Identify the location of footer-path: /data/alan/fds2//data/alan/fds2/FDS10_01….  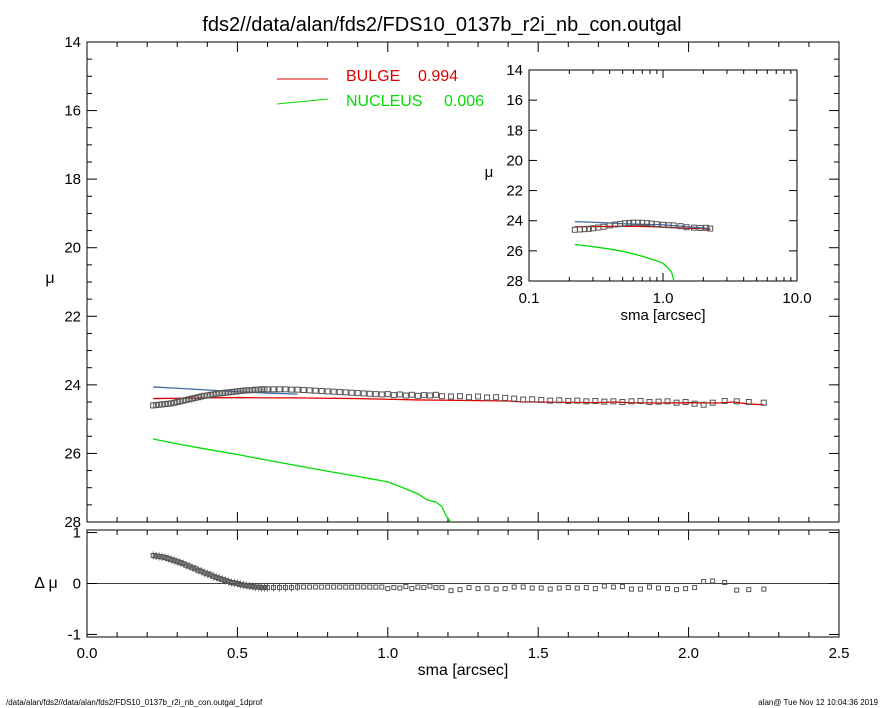
(134, 702).